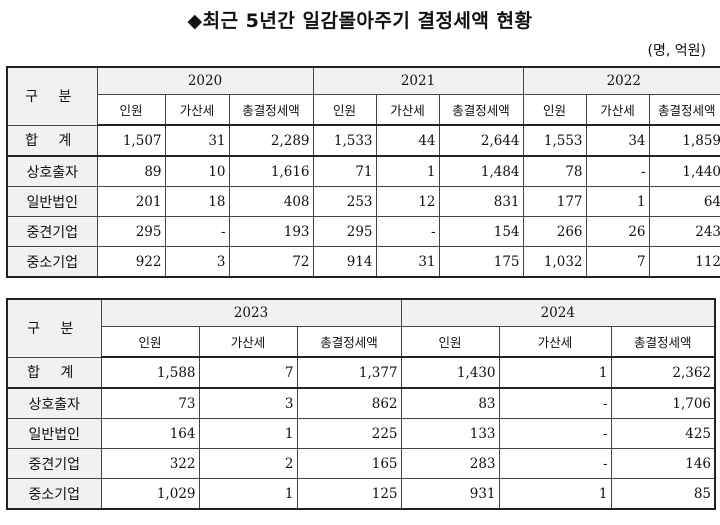 The height and width of the screenshot is (525, 720). Describe the element at coordinates (363, 262) in the screenshot. I see `table-row: 중소기업 922 3 72 914 31 175 1,032 7 112` at that location.